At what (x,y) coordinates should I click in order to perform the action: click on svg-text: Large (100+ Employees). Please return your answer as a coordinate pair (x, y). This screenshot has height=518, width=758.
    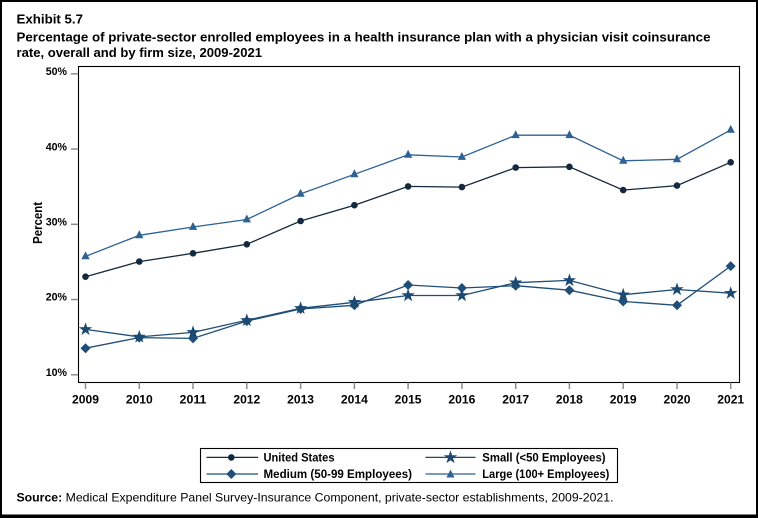
    Looking at the image, I should click on (545, 474).